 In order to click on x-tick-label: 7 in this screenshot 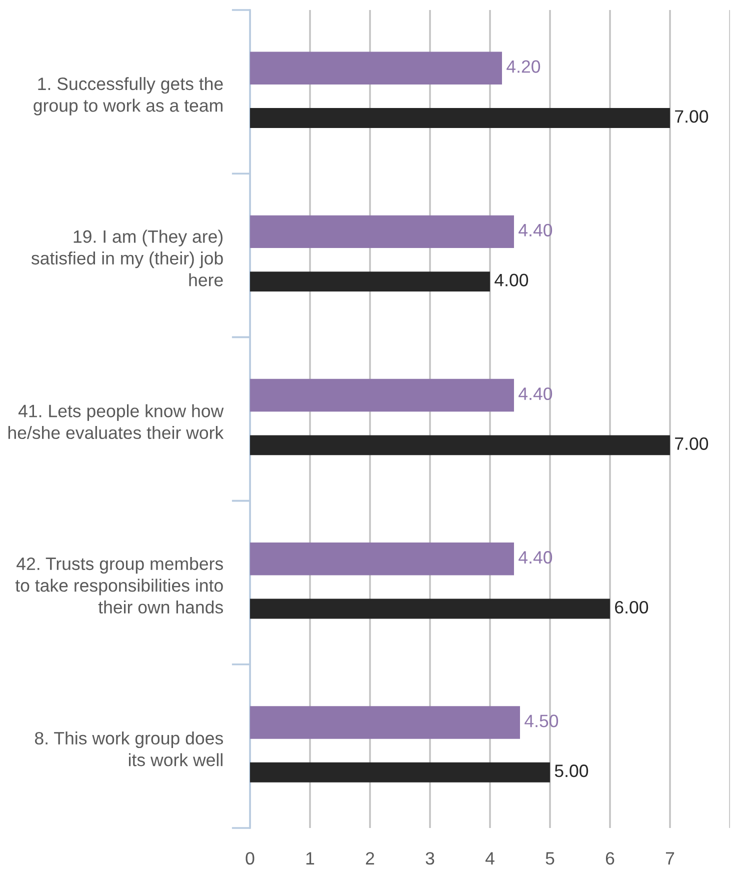, I will do `click(670, 858)`.